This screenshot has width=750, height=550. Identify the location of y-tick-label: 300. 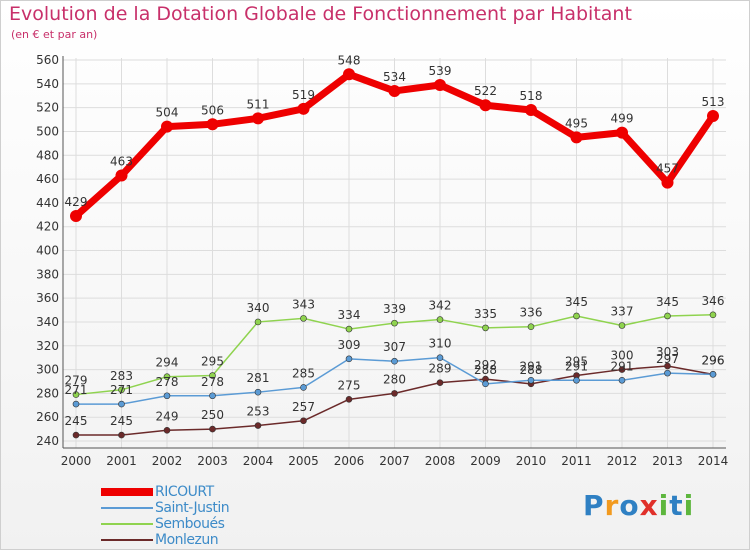
(47, 370).